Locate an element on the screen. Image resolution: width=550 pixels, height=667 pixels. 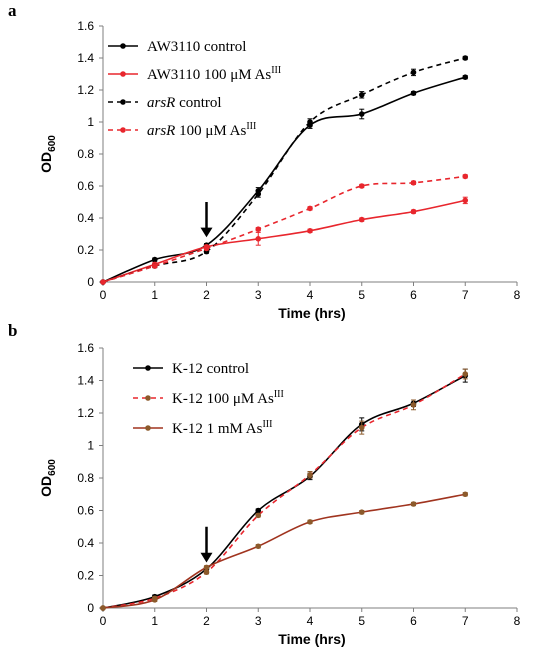
legend-label-part: K-12 1 mM As is located at coordinates (217, 429).